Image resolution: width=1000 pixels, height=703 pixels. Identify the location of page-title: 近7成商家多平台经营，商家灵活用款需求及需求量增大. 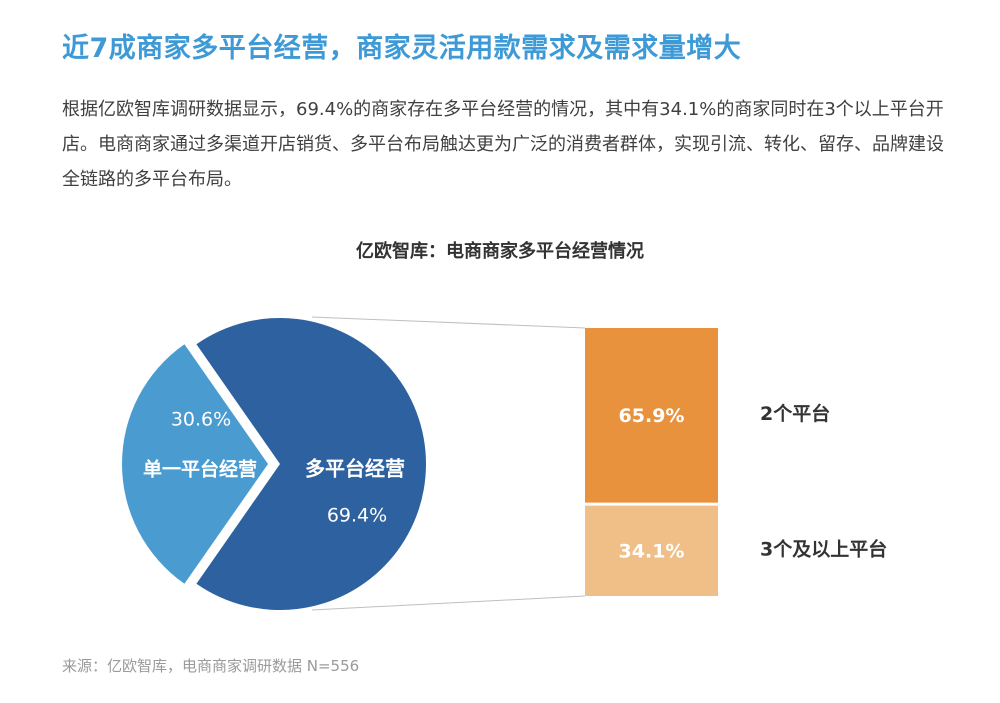
(402, 48).